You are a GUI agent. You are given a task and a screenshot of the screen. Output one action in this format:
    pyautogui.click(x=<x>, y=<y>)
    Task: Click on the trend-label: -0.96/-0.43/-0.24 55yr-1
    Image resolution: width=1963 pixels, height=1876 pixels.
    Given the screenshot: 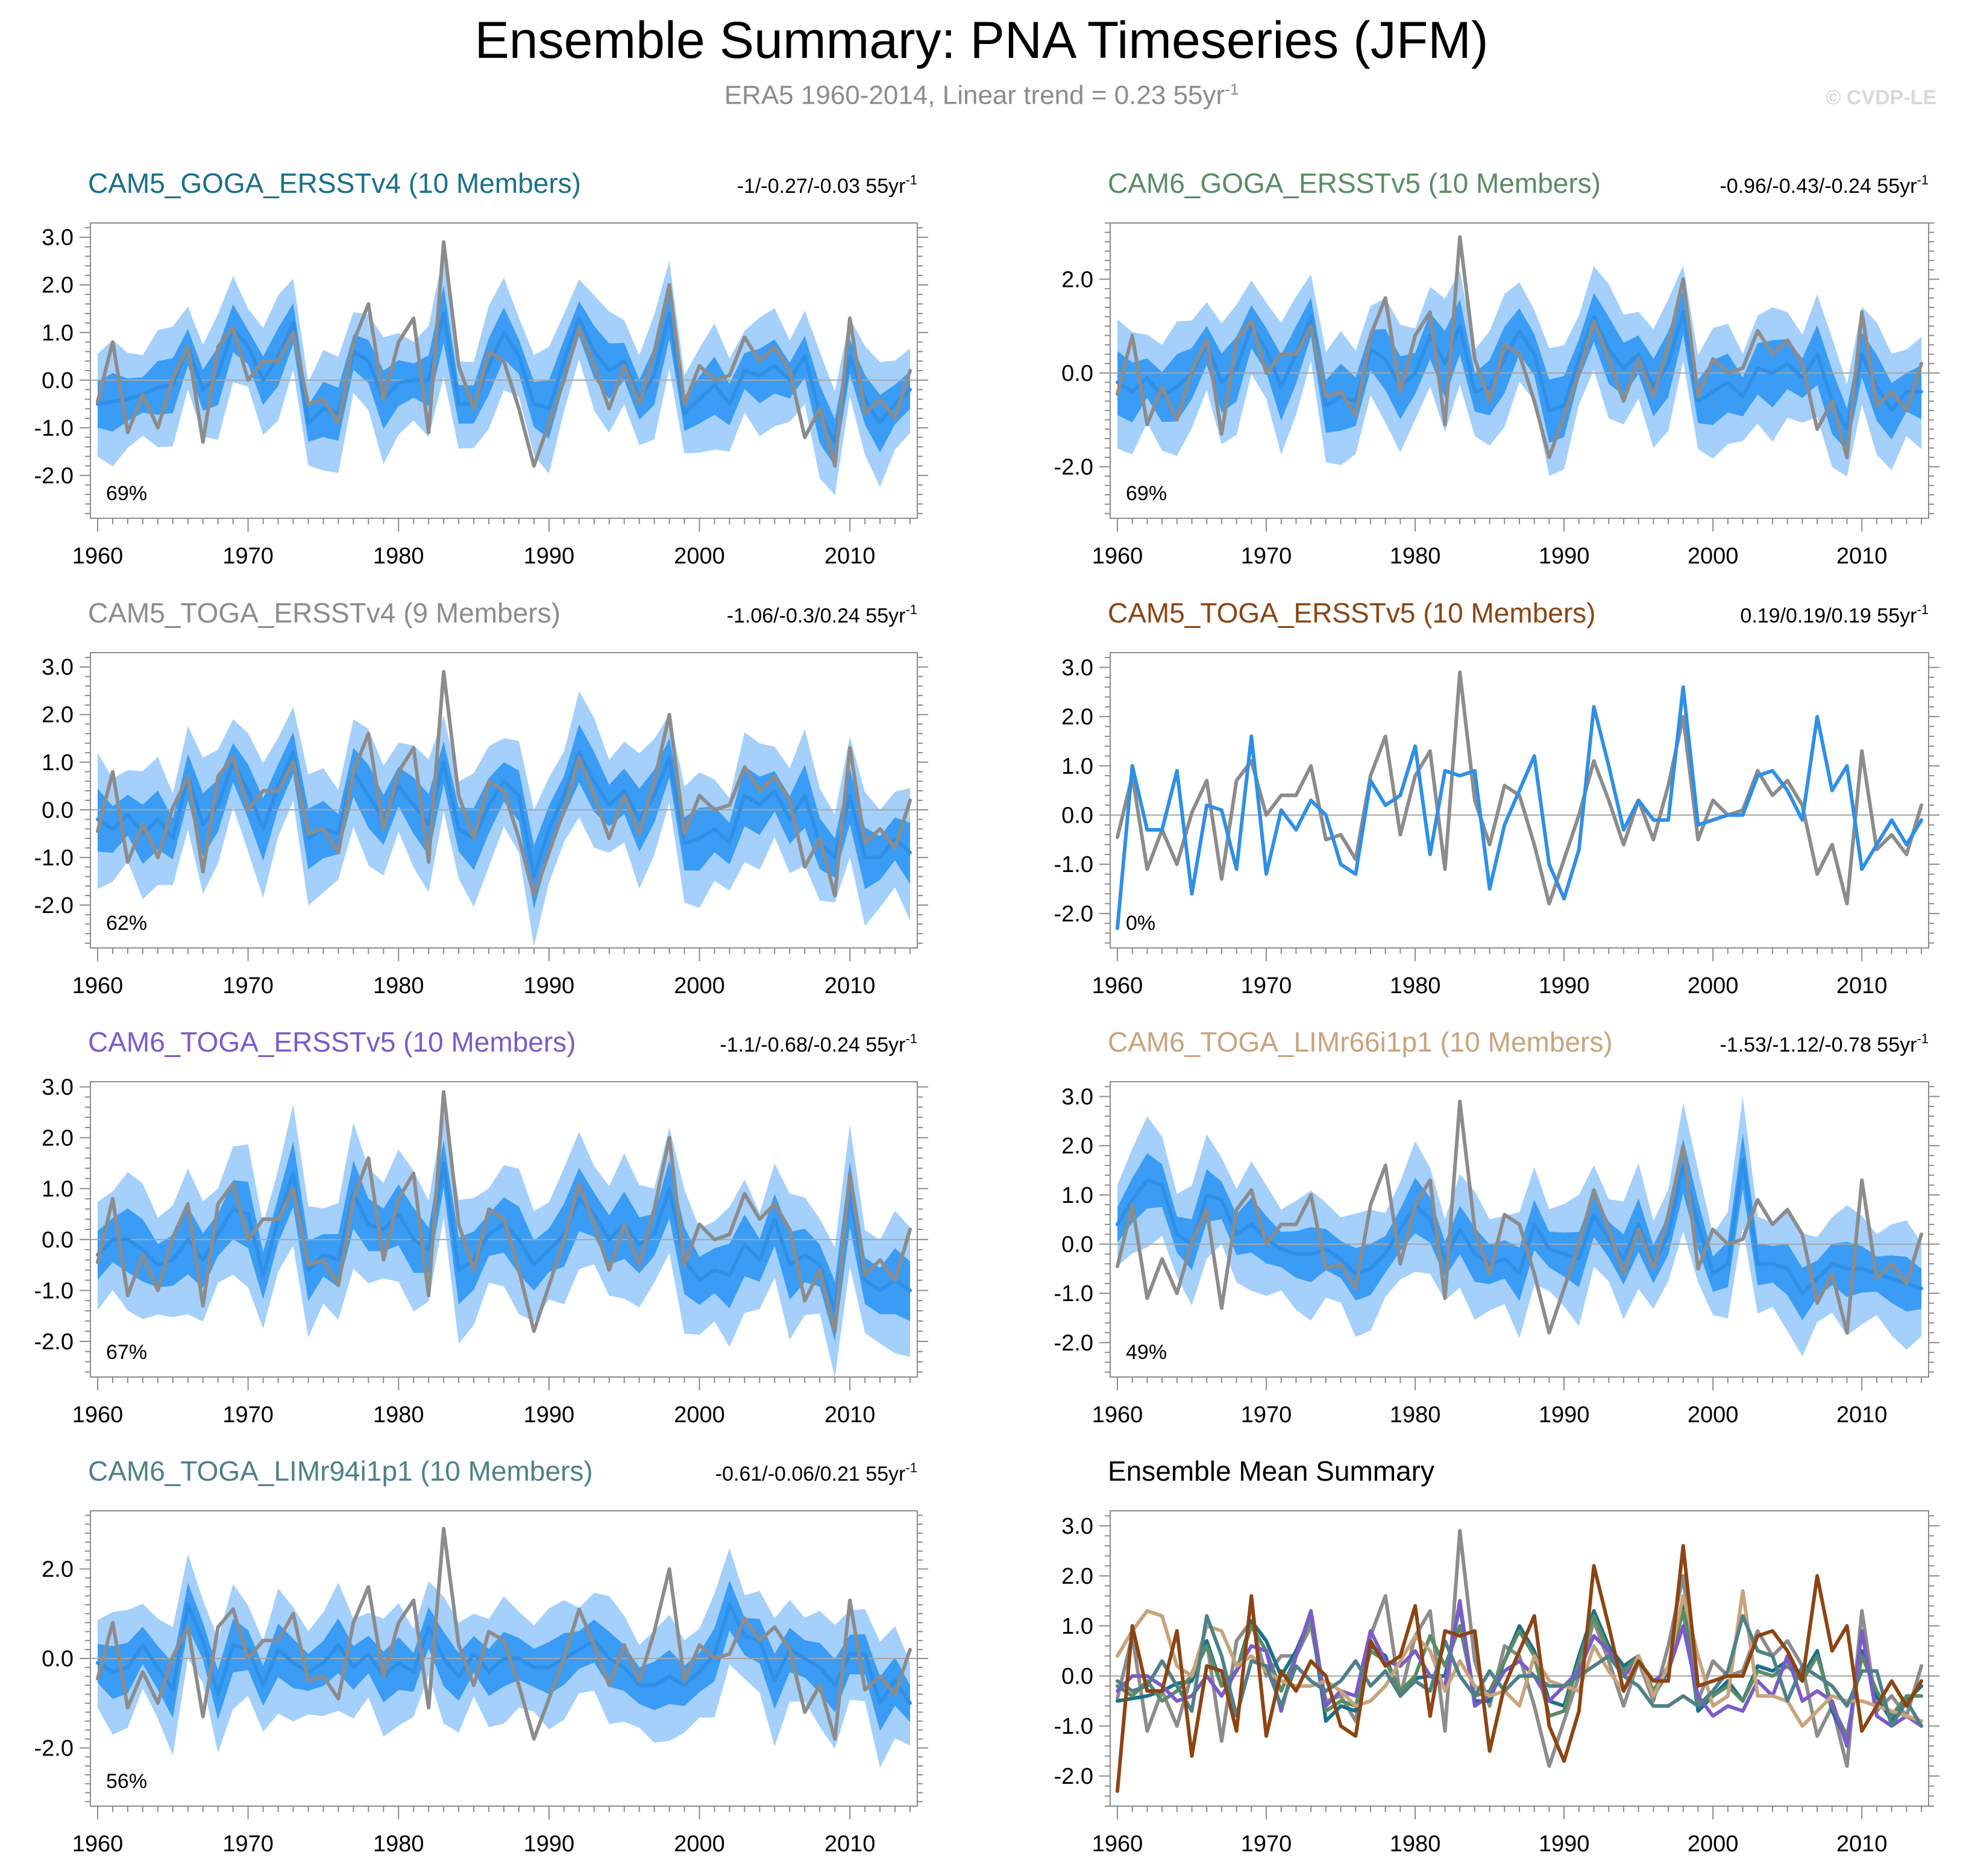 What is the action you would take?
    pyautogui.click(x=1824, y=185)
    